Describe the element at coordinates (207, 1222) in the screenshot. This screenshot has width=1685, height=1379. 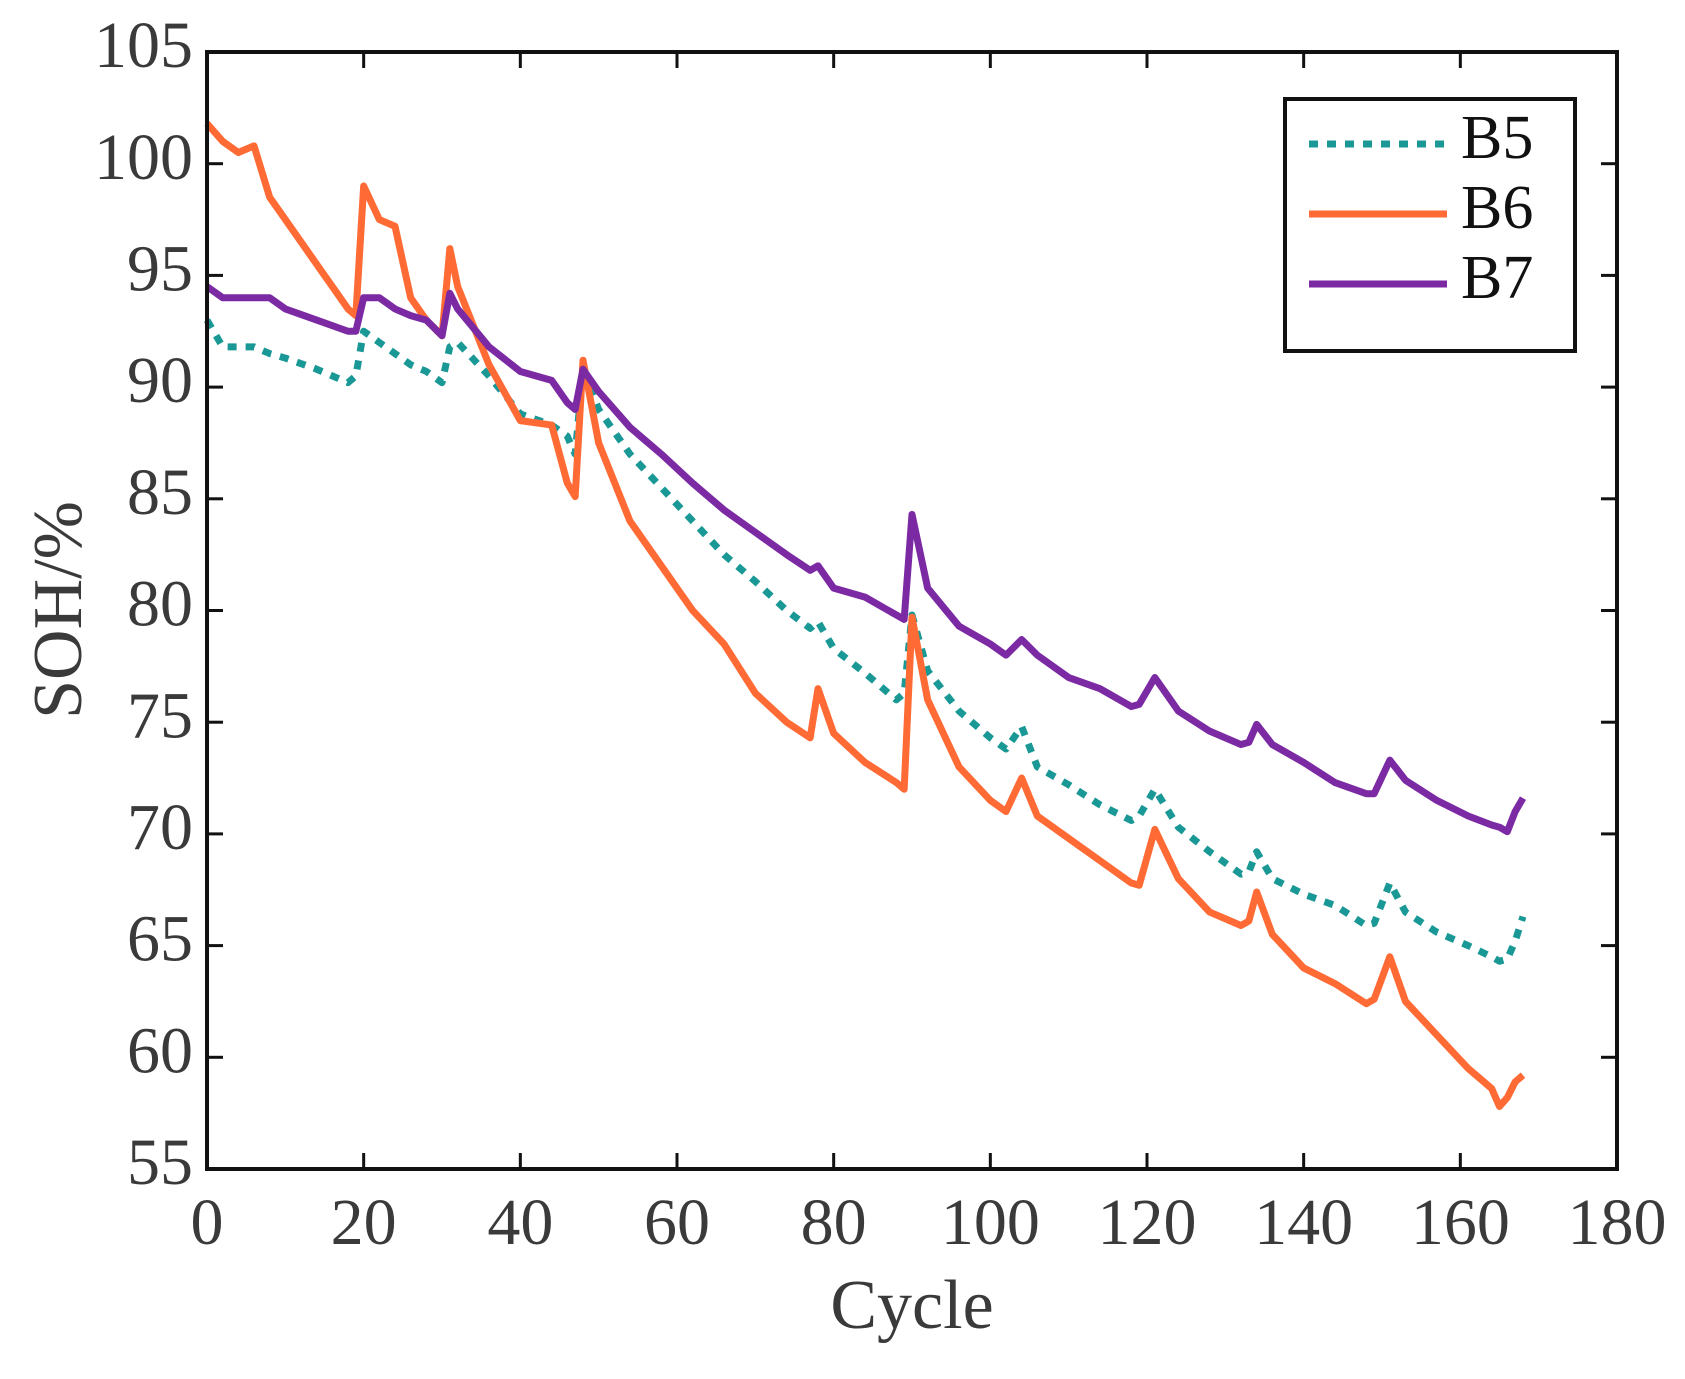
I see `x-tick-label: 0` at that location.